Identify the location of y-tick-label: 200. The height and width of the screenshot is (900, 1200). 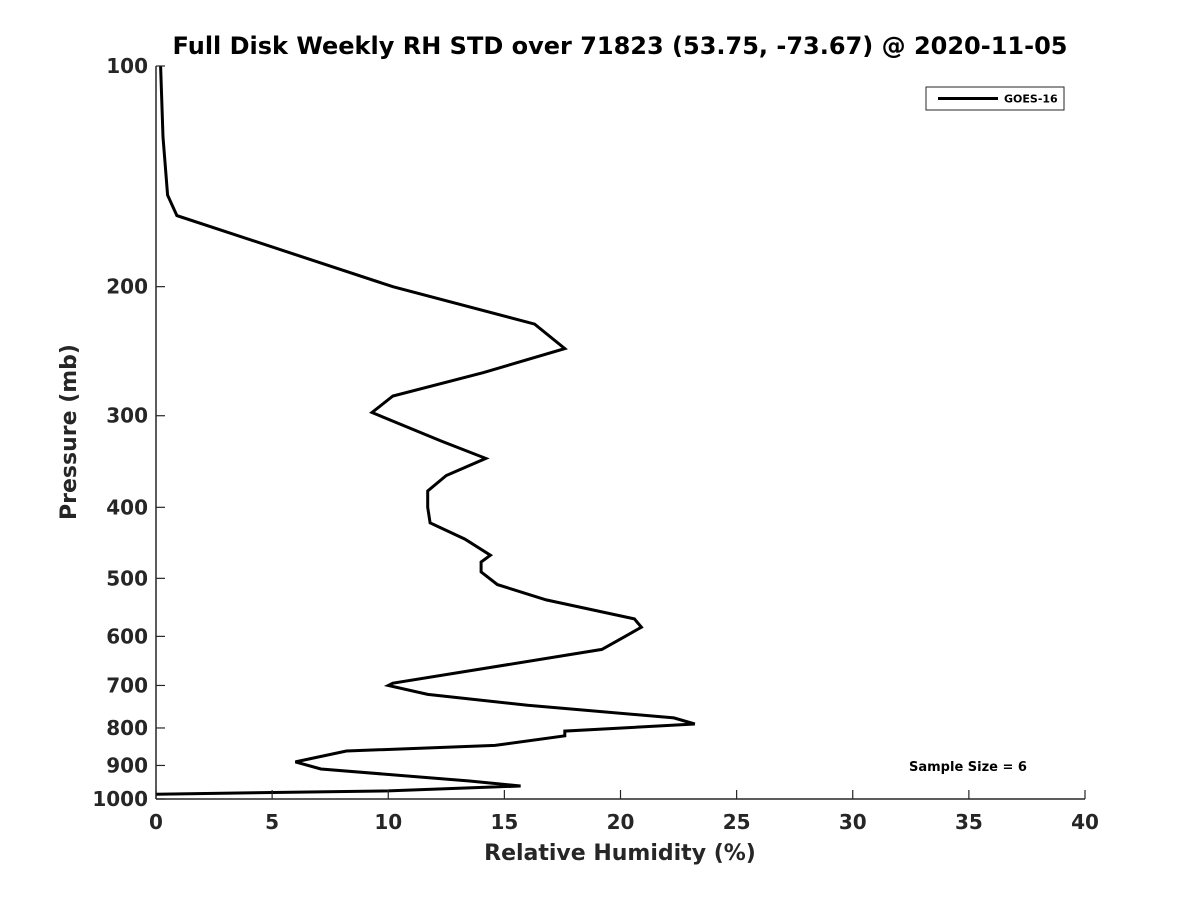
(127, 287).